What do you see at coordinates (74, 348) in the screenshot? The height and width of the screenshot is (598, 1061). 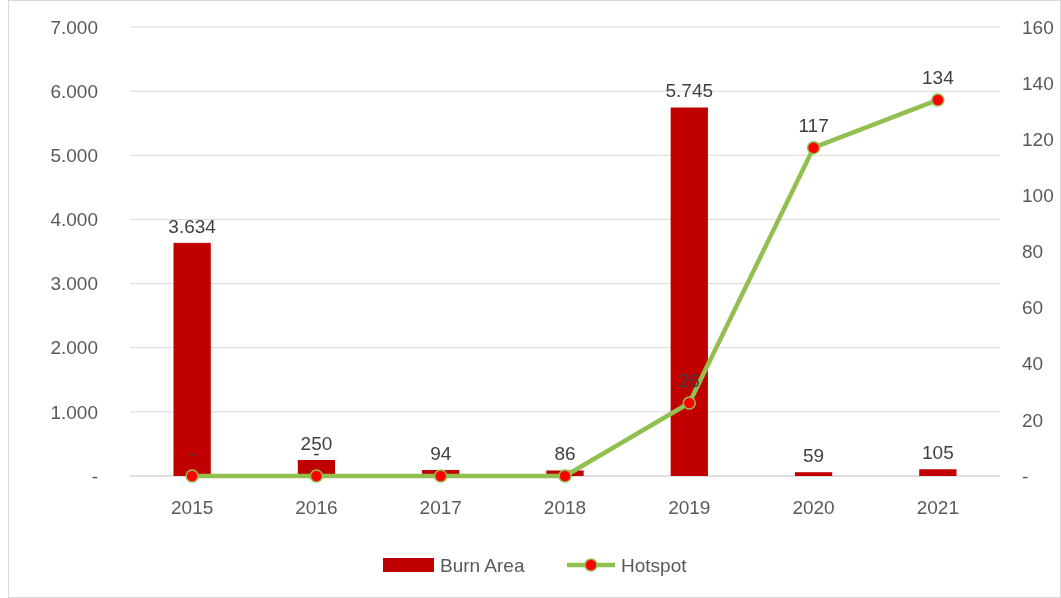 I see `y-tick-label: 2.000` at bounding box center [74, 348].